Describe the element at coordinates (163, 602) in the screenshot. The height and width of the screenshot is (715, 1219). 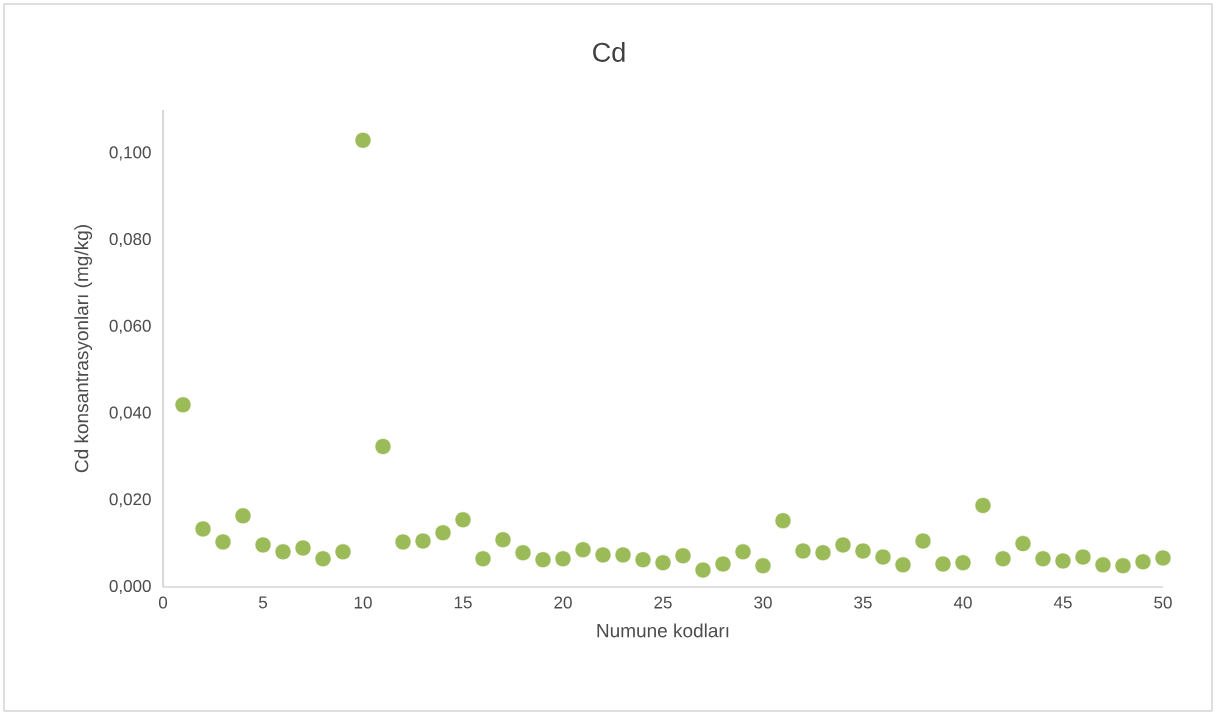
I see `x-tick-label: 0` at that location.